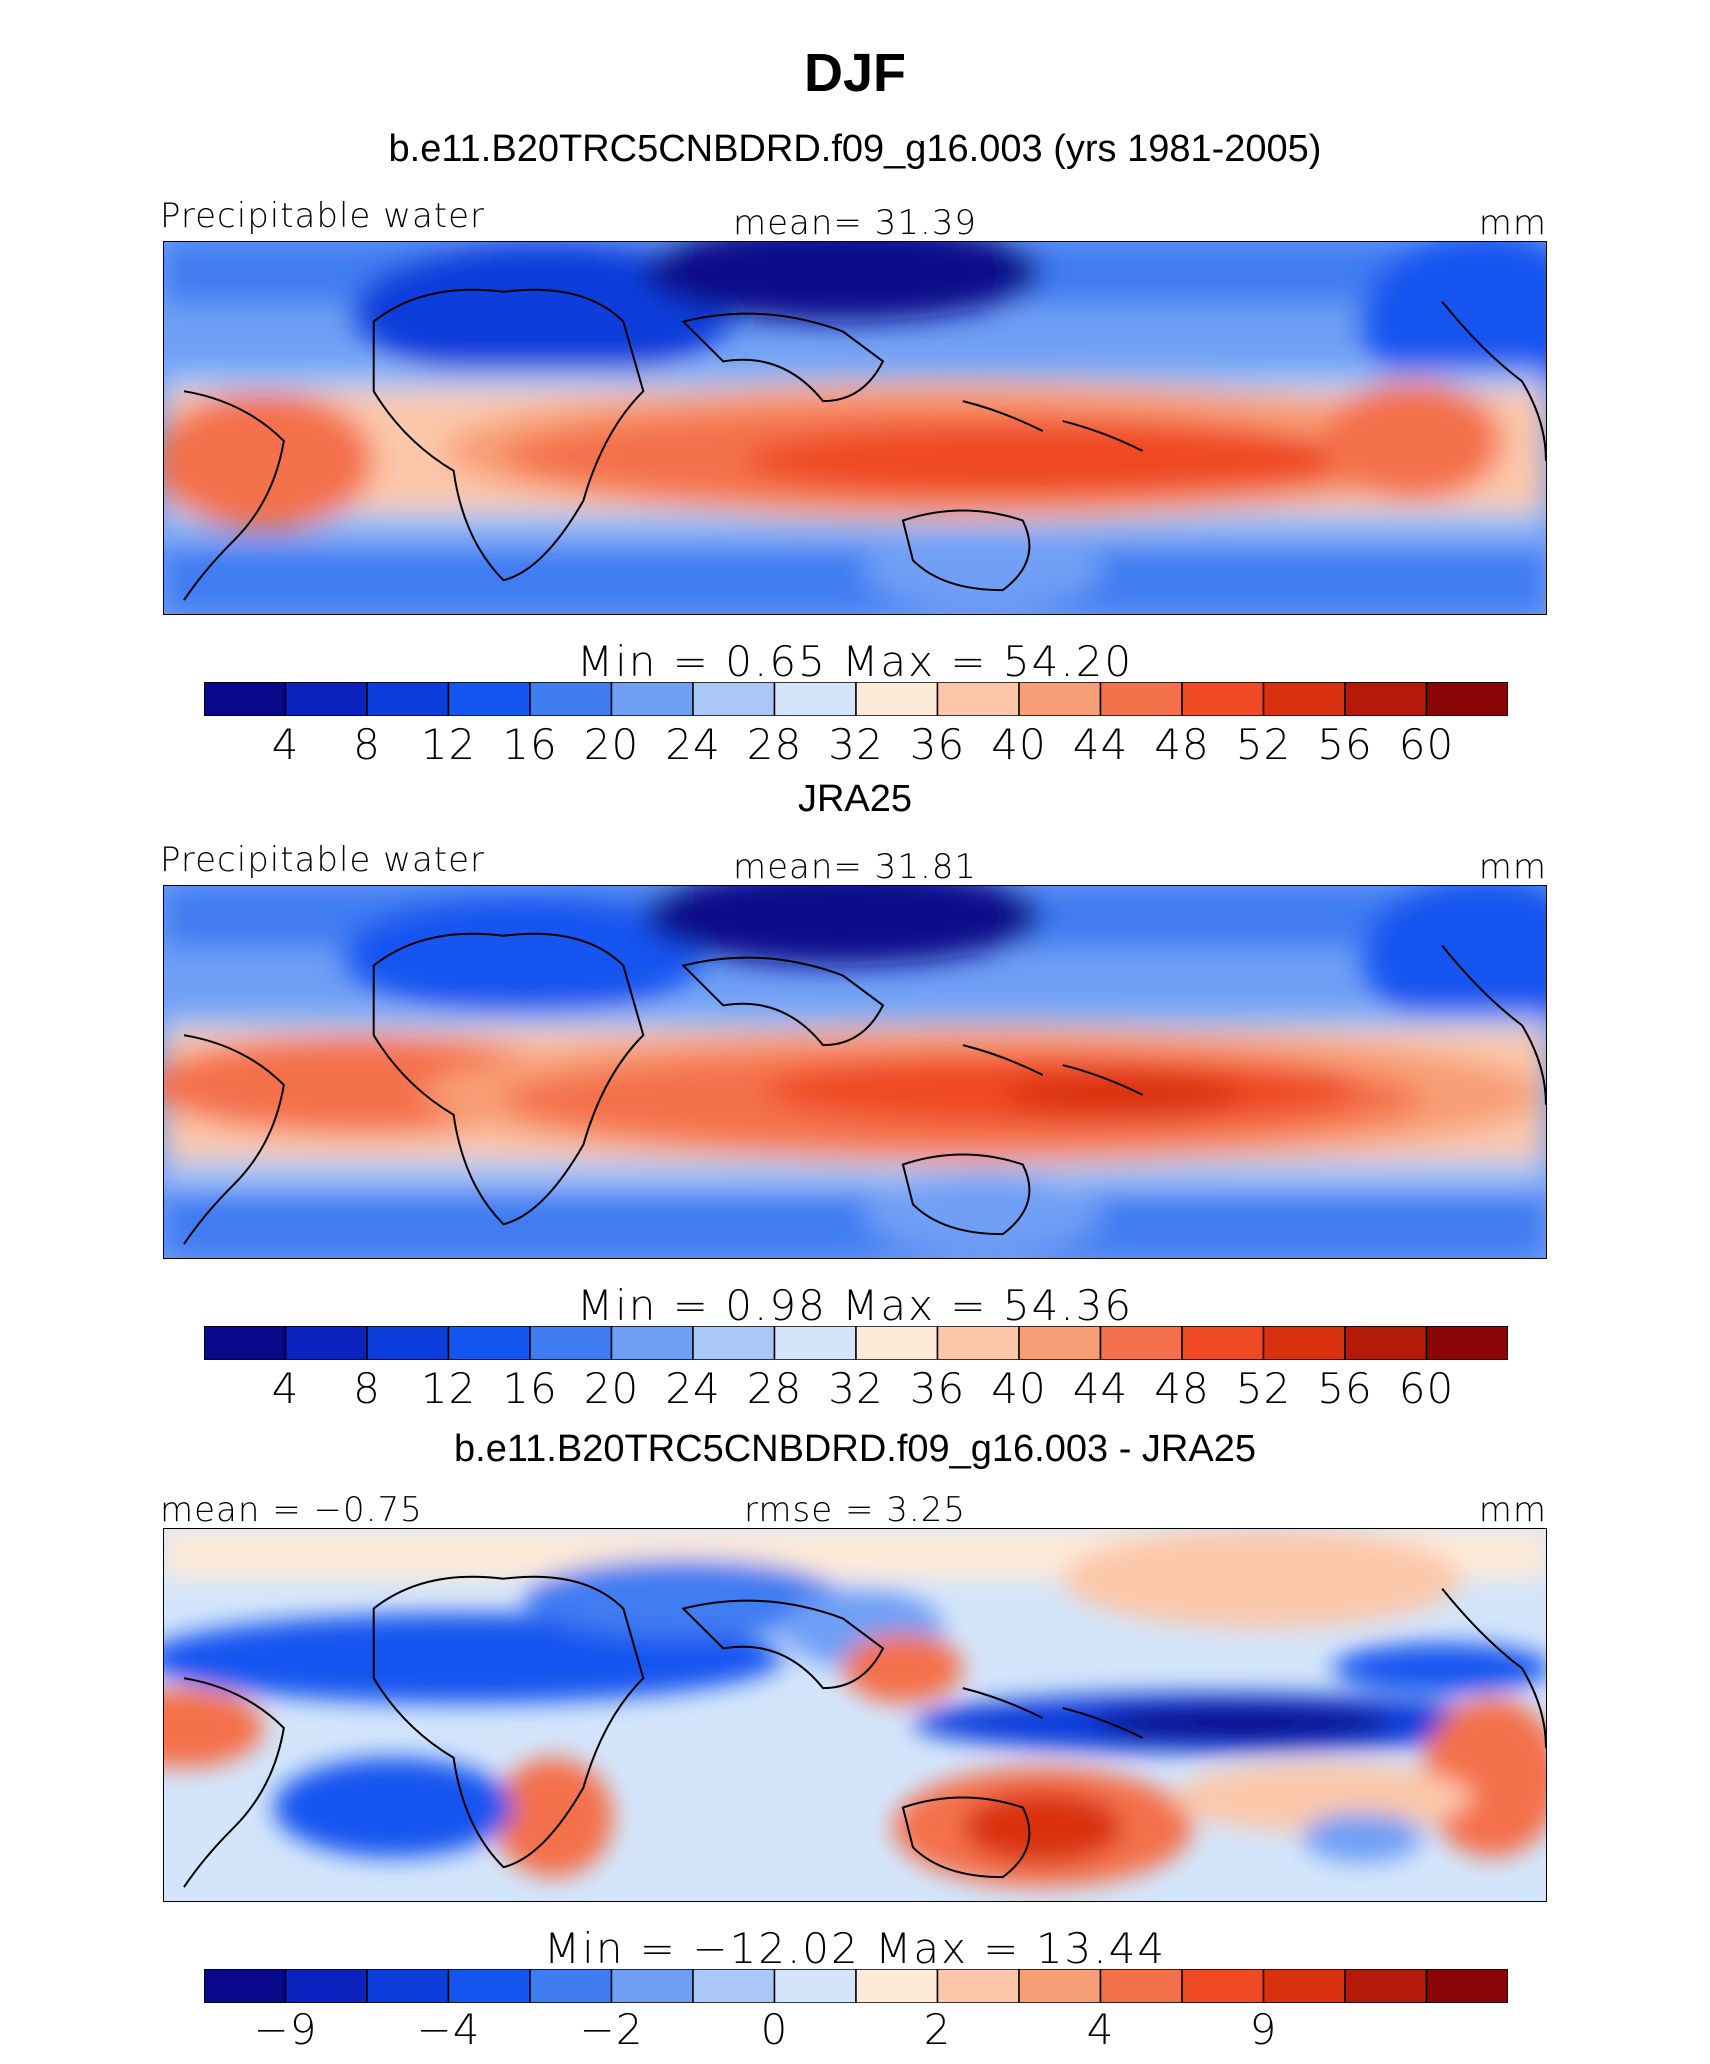 The width and height of the screenshot is (1710, 2064). What do you see at coordinates (855, 1449) in the screenshot?
I see `panel3-subtitle: b.e11.B20TRC5CNBDRD.f09_g16.003 - JRA25` at bounding box center [855, 1449].